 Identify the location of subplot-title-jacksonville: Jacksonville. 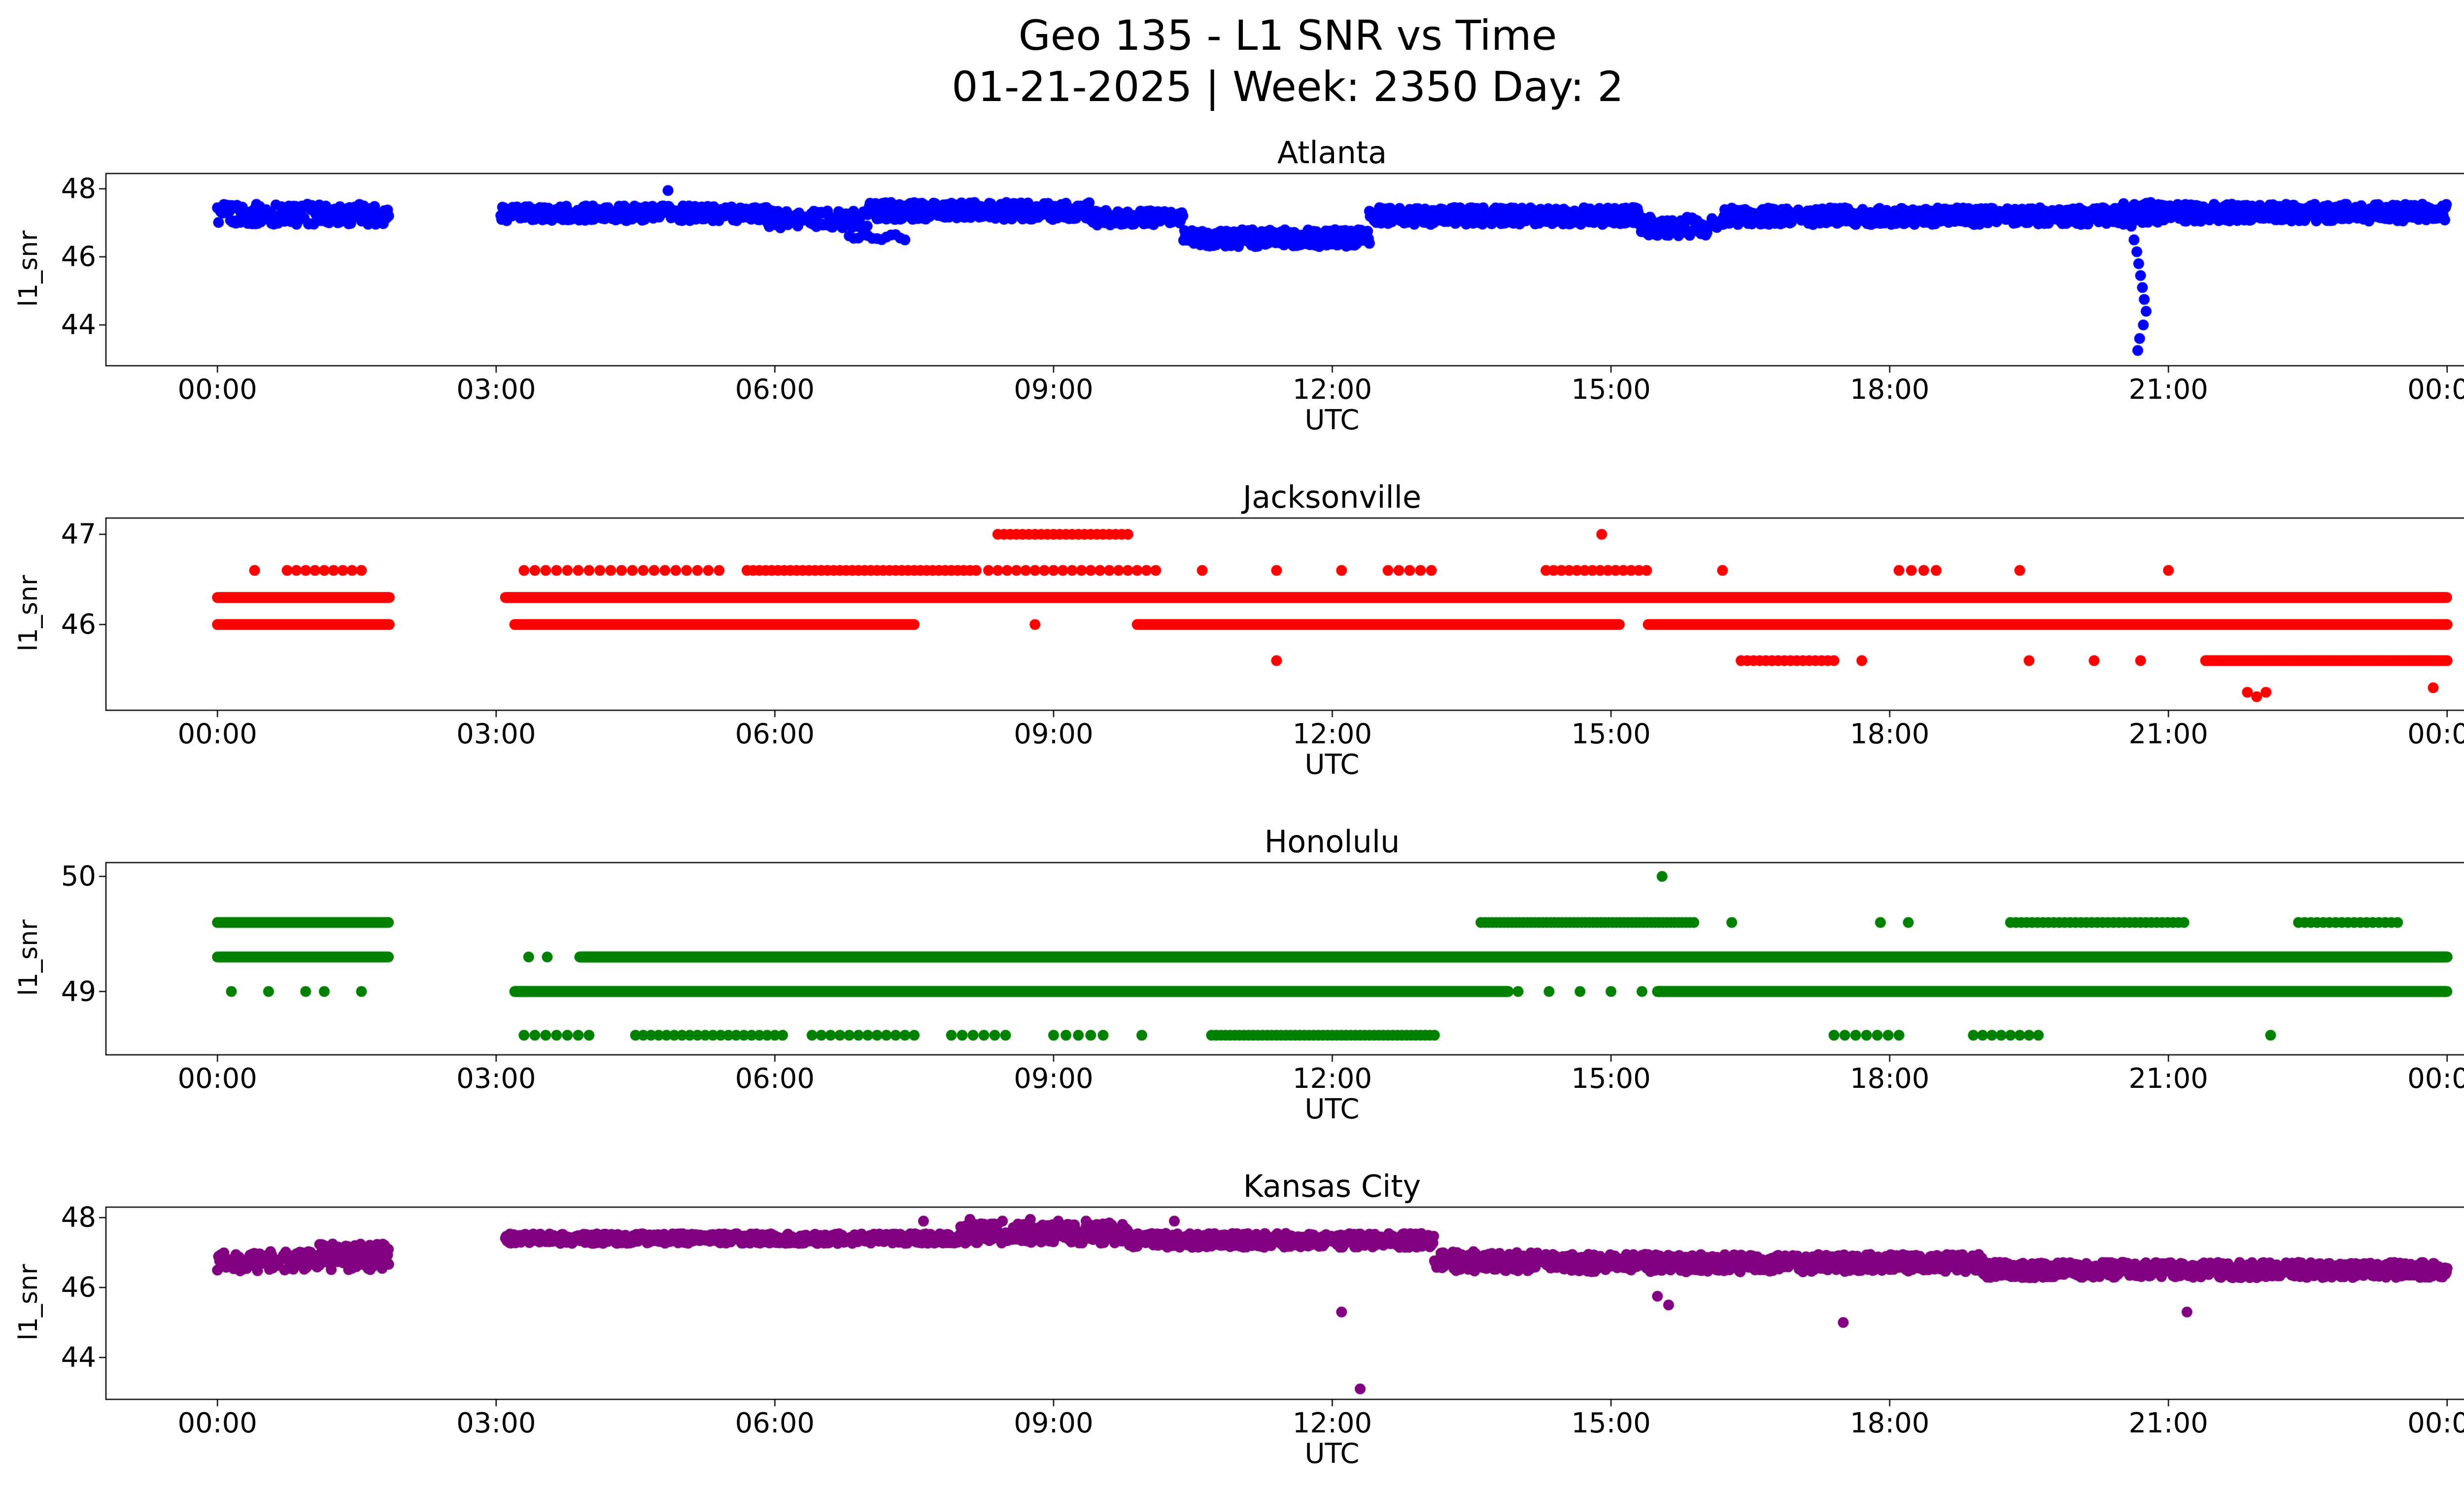
(1332, 497).